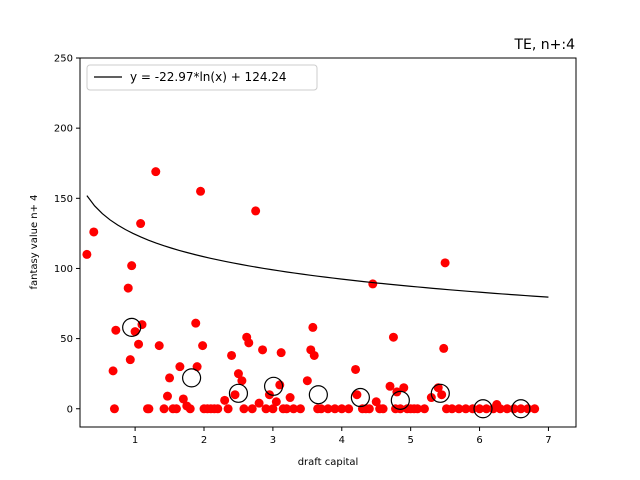  Describe the element at coordinates (66, 339) in the screenshot. I see `y-tick-label: 50` at that location.